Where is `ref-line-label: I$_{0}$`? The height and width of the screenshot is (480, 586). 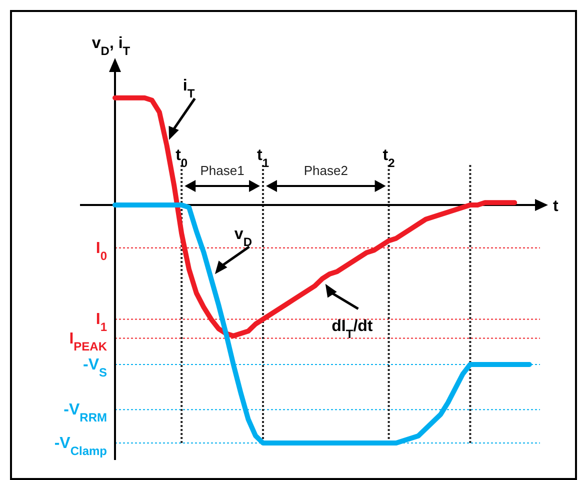
ref-line-label: I$_{0}$ is located at coordinates (102, 251).